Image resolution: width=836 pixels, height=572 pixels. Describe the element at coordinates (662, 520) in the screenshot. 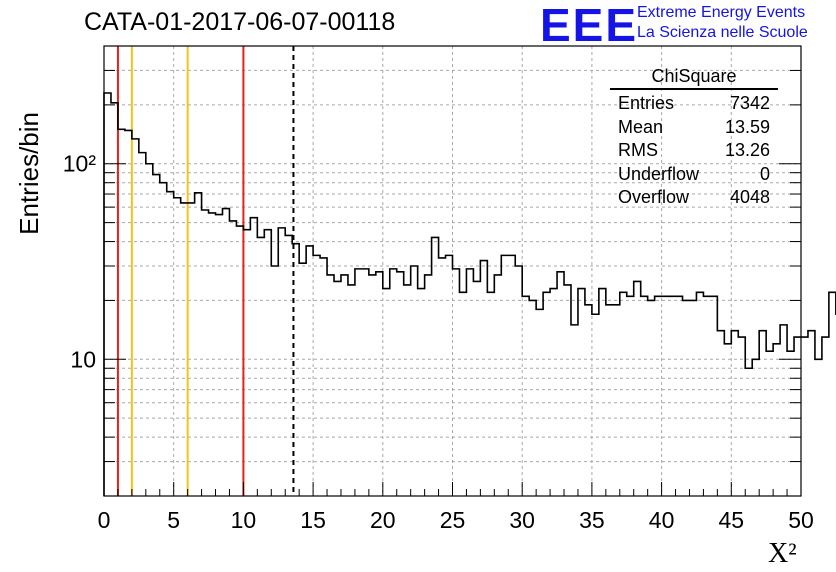

I see `x-tick-label: 40` at that location.